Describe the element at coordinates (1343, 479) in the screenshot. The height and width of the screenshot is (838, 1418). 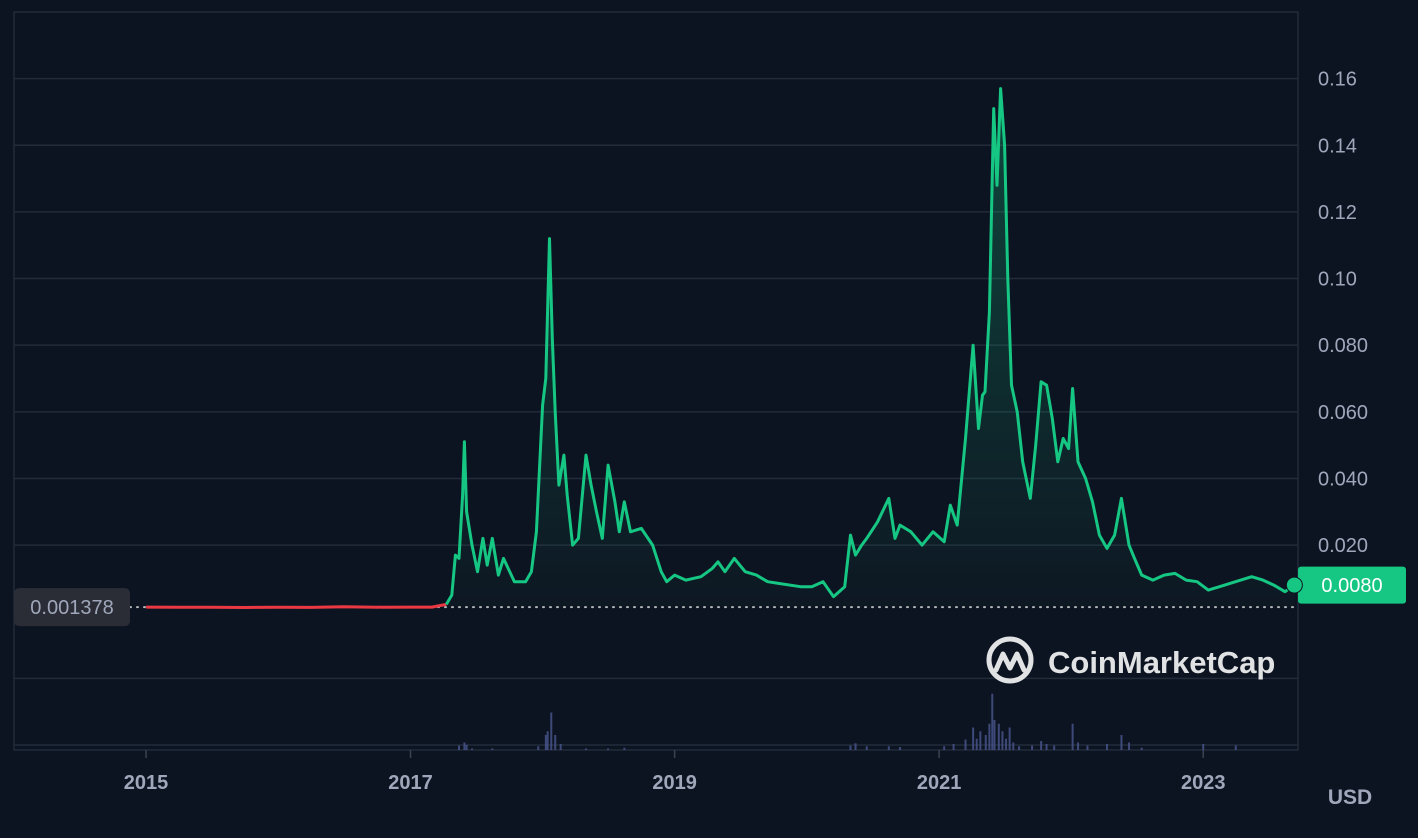
I see `y-tick-label: 0.040` at that location.